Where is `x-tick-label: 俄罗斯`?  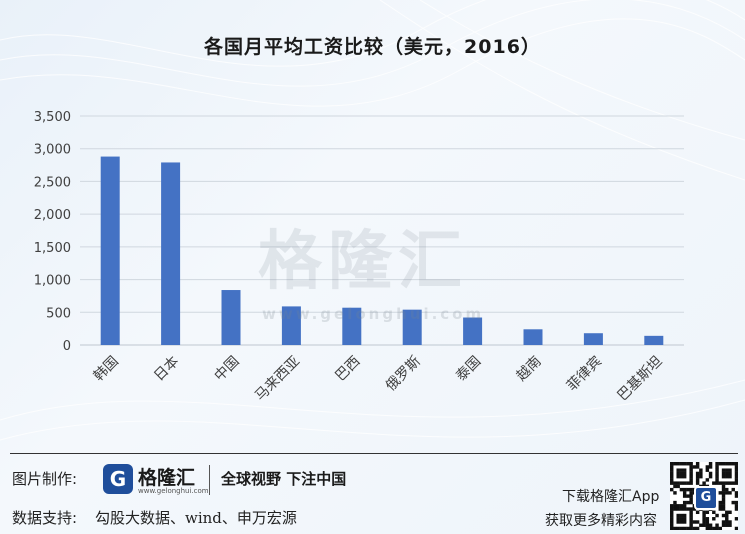 x-tick-label: 俄罗斯 is located at coordinates (403, 373).